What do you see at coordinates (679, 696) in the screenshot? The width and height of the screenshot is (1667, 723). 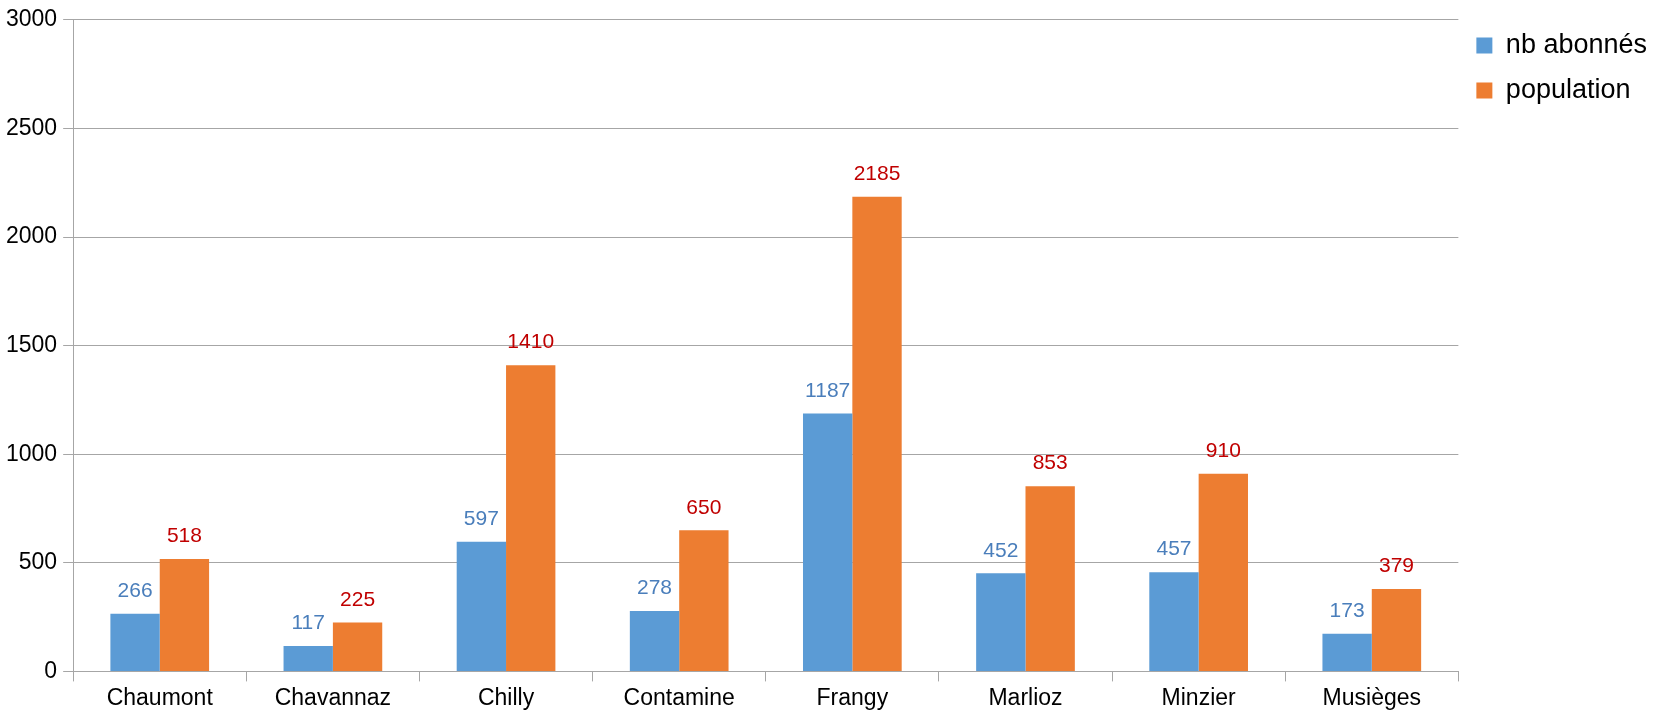 I see `x-tick-label: Contamine` at bounding box center [679, 696].